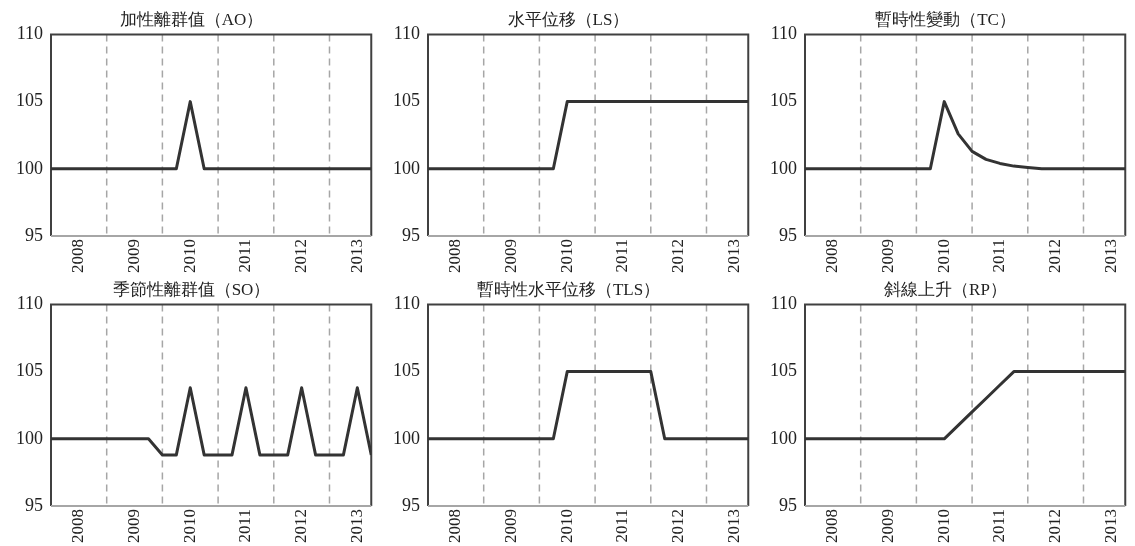 This screenshot has height=546, width=1135. Describe the element at coordinates (945, 289) in the screenshot. I see `chart-title: 斜線上升（RP）` at that location.